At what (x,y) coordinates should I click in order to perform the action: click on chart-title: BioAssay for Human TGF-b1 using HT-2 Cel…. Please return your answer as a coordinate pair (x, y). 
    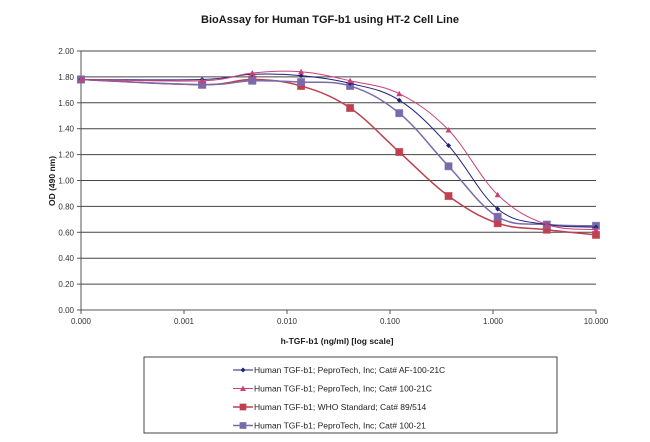
    Looking at the image, I should click on (330, 20).